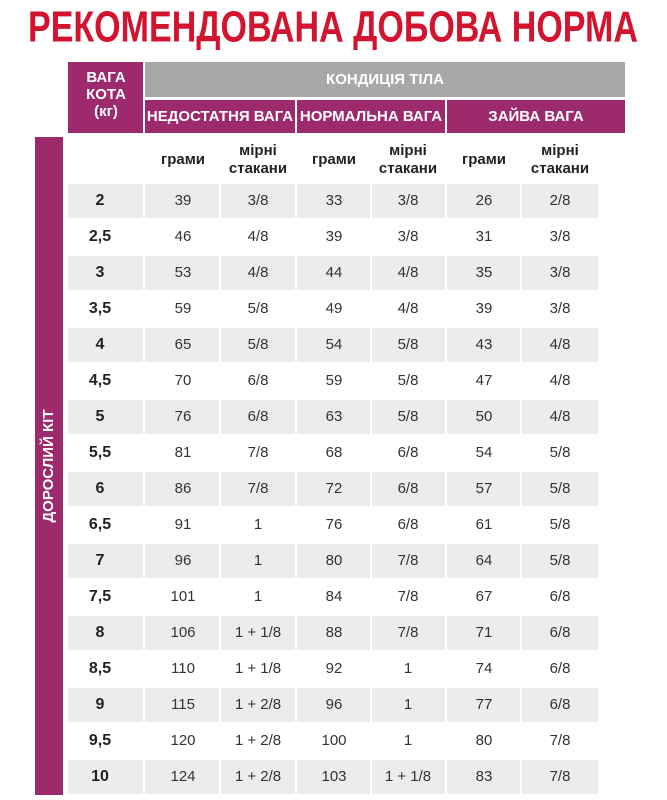  I want to click on weight-header: ВАГА, so click(105, 77).